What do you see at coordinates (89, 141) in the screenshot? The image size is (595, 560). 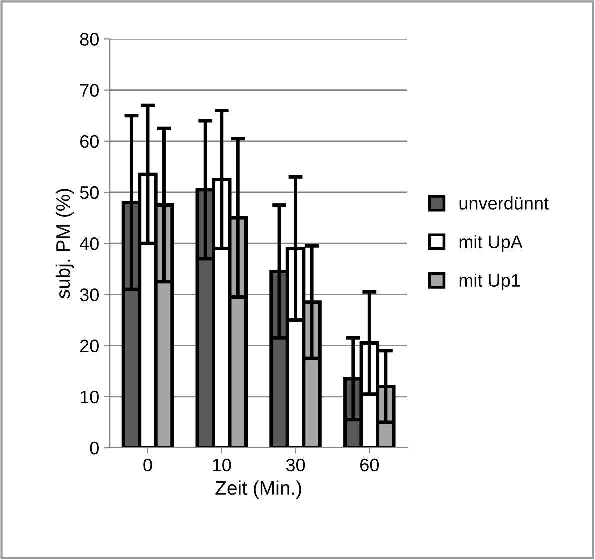 I see `y-tick-label: 60` at bounding box center [89, 141].